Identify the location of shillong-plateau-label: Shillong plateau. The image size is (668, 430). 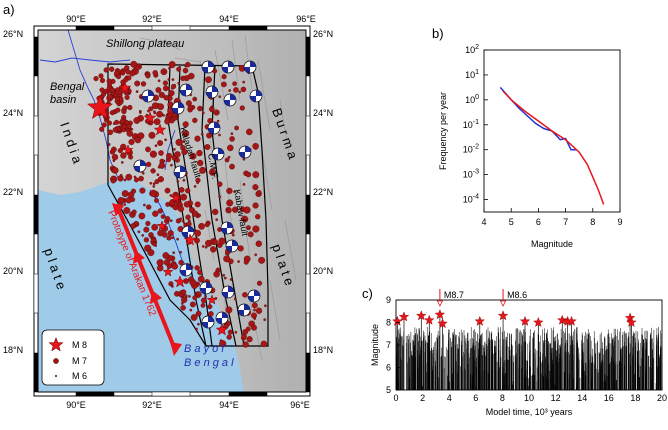
(145, 44).